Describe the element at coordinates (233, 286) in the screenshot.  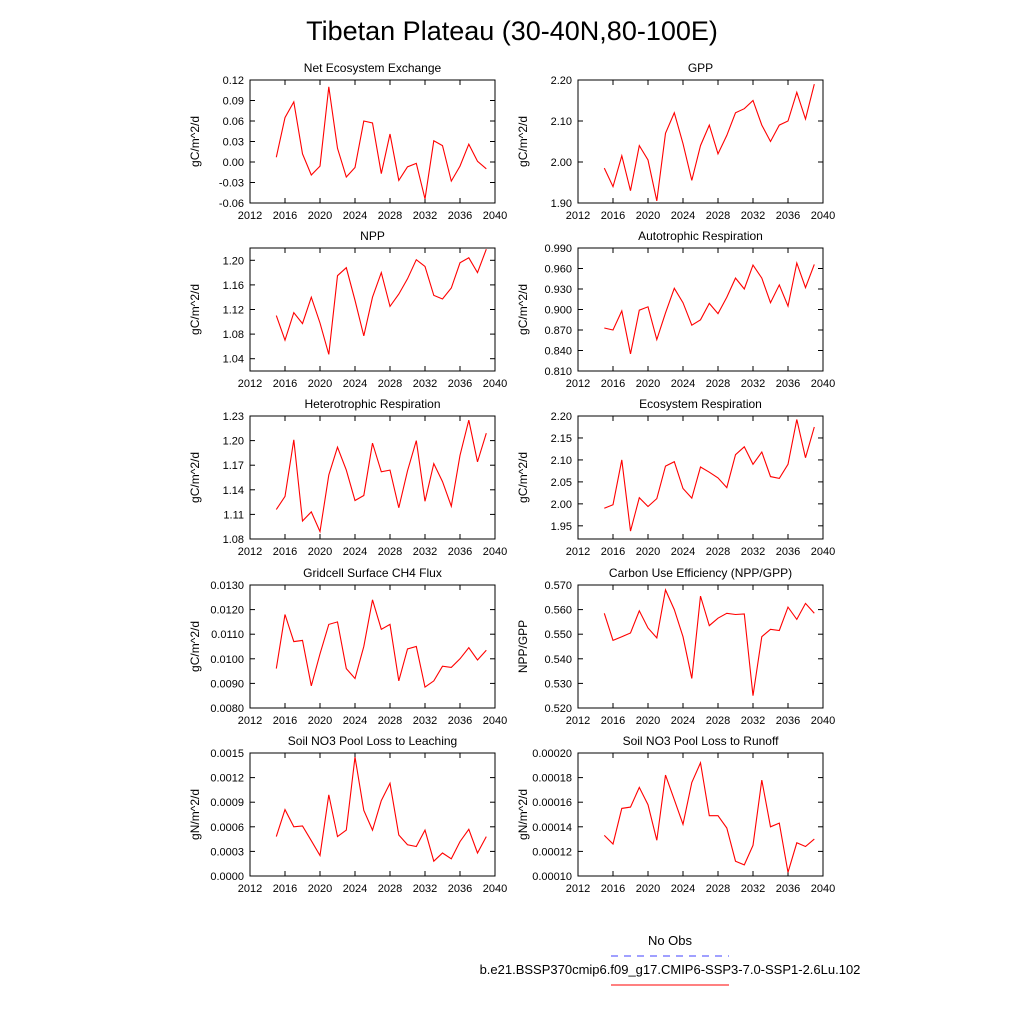
I see `y-tick-label: 1.16` at that location.